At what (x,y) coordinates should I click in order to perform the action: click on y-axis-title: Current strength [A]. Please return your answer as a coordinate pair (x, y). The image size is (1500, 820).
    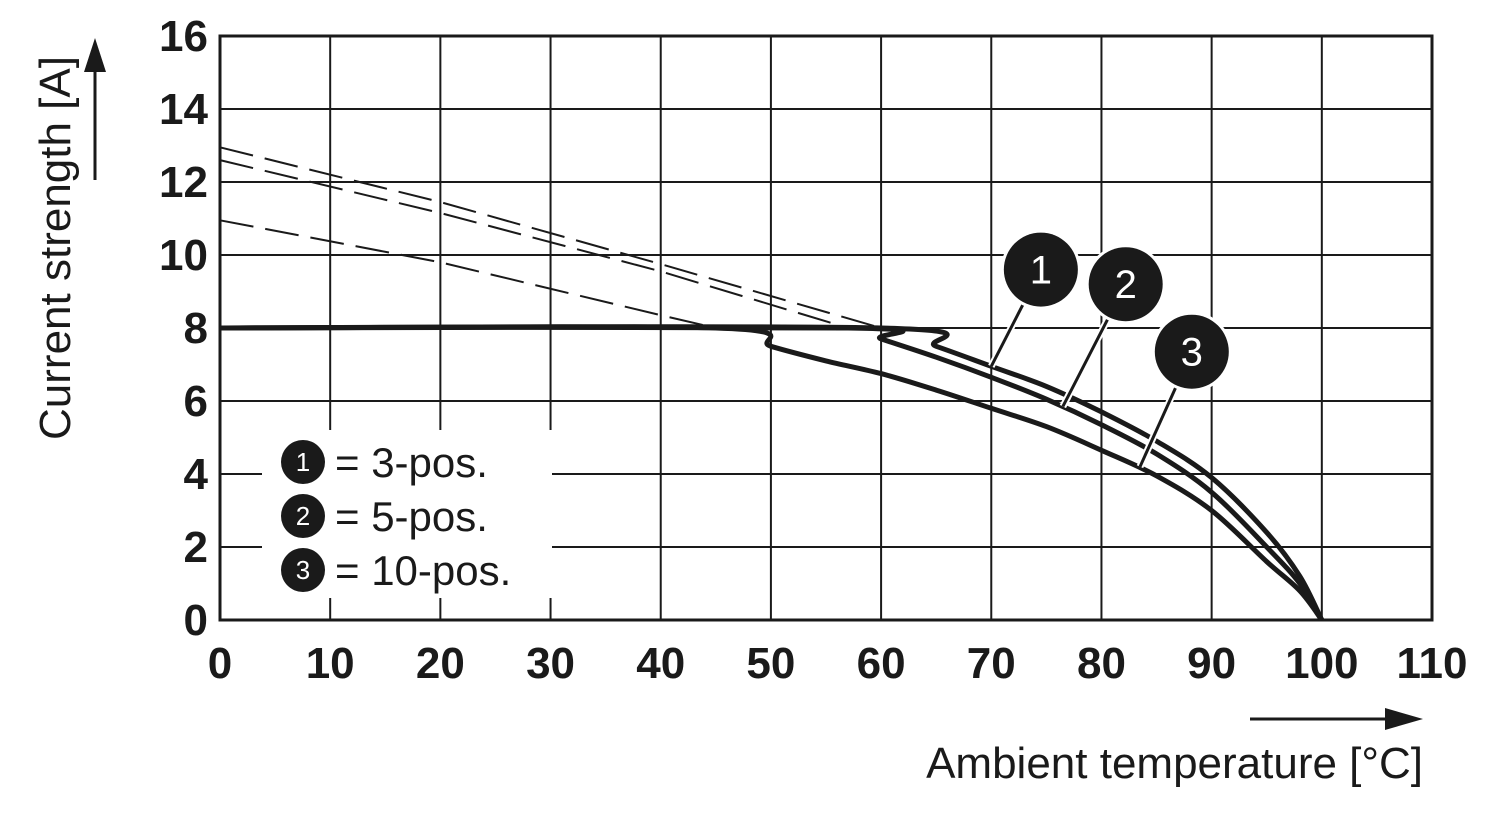
    Looking at the image, I should click on (55, 248).